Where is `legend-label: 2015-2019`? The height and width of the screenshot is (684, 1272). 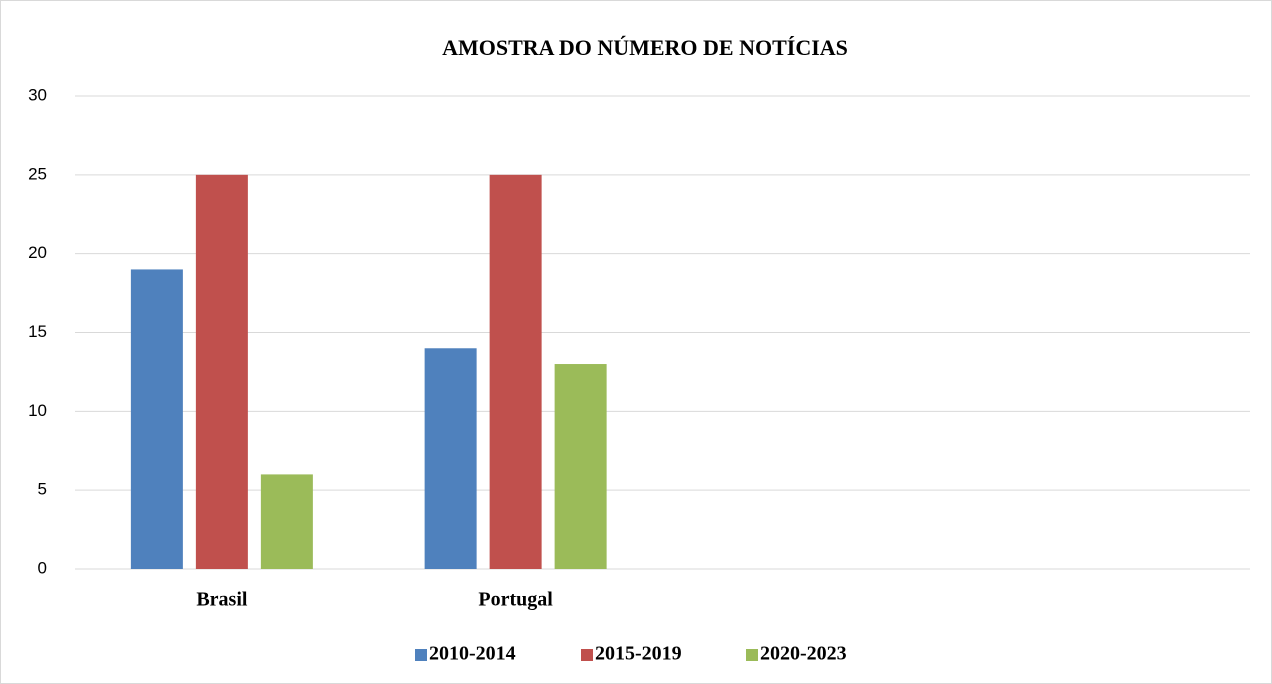
legend-label: 2015-2019 is located at coordinates (638, 654).